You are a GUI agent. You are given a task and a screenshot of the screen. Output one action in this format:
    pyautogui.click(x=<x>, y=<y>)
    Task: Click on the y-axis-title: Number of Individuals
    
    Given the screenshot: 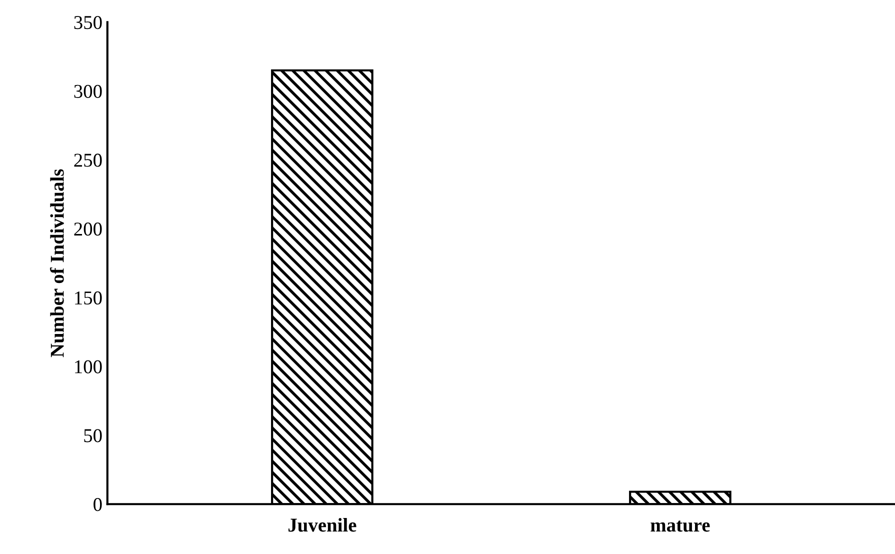 What is the action you would take?
    pyautogui.click(x=57, y=263)
    